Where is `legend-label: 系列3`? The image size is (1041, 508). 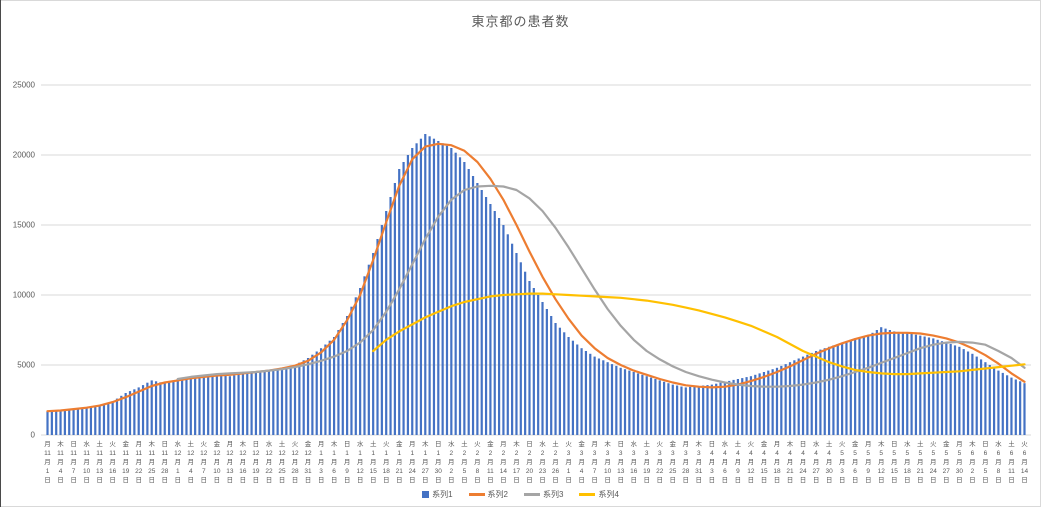
legend-label: 系列3 is located at coordinates (553, 494).